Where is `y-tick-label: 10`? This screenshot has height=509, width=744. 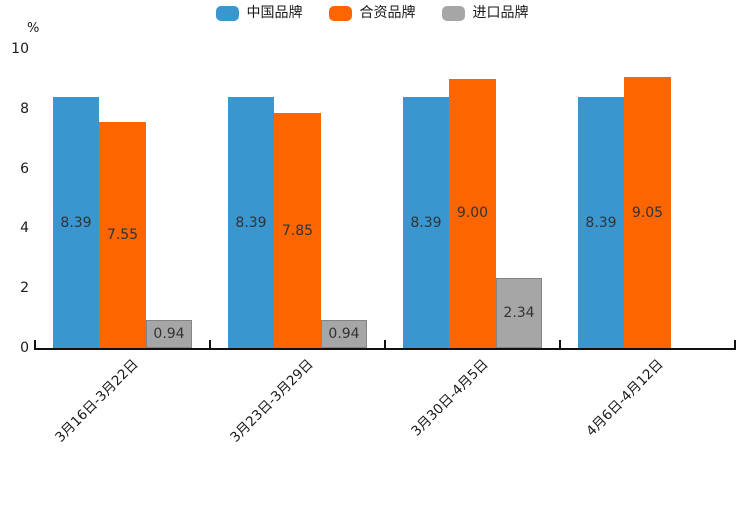 y-tick-label: 10 is located at coordinates (20, 49).